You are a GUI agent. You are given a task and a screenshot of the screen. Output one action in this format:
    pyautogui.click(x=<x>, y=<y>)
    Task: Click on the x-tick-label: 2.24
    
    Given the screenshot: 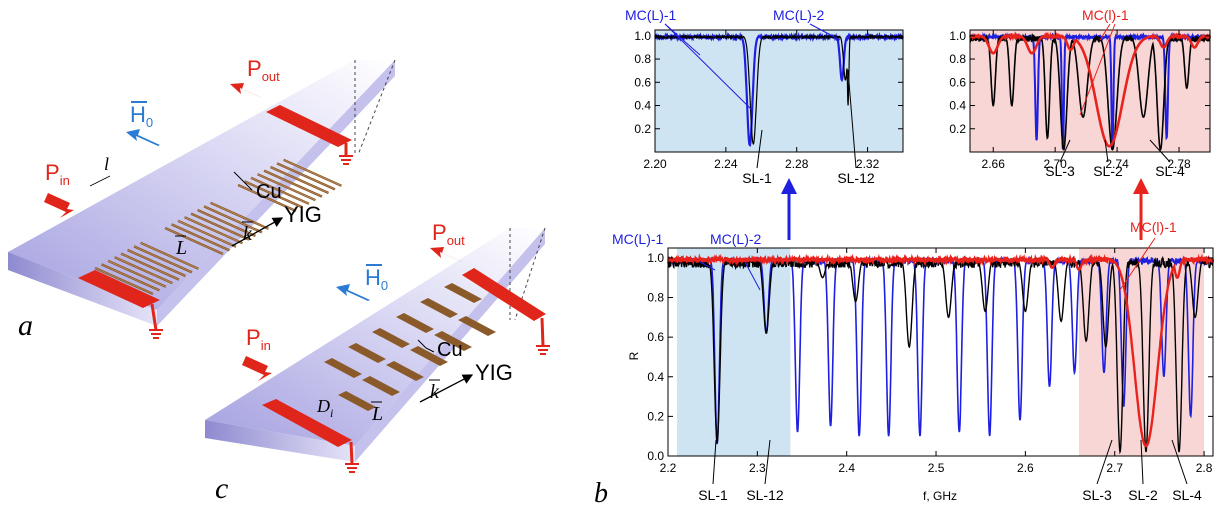 What is the action you would take?
    pyautogui.click(x=726, y=164)
    